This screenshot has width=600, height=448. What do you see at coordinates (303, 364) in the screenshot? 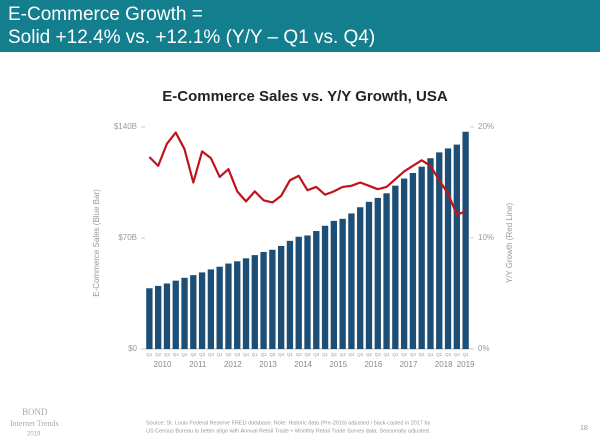
I see `year-label: 2014` at bounding box center [303, 364].